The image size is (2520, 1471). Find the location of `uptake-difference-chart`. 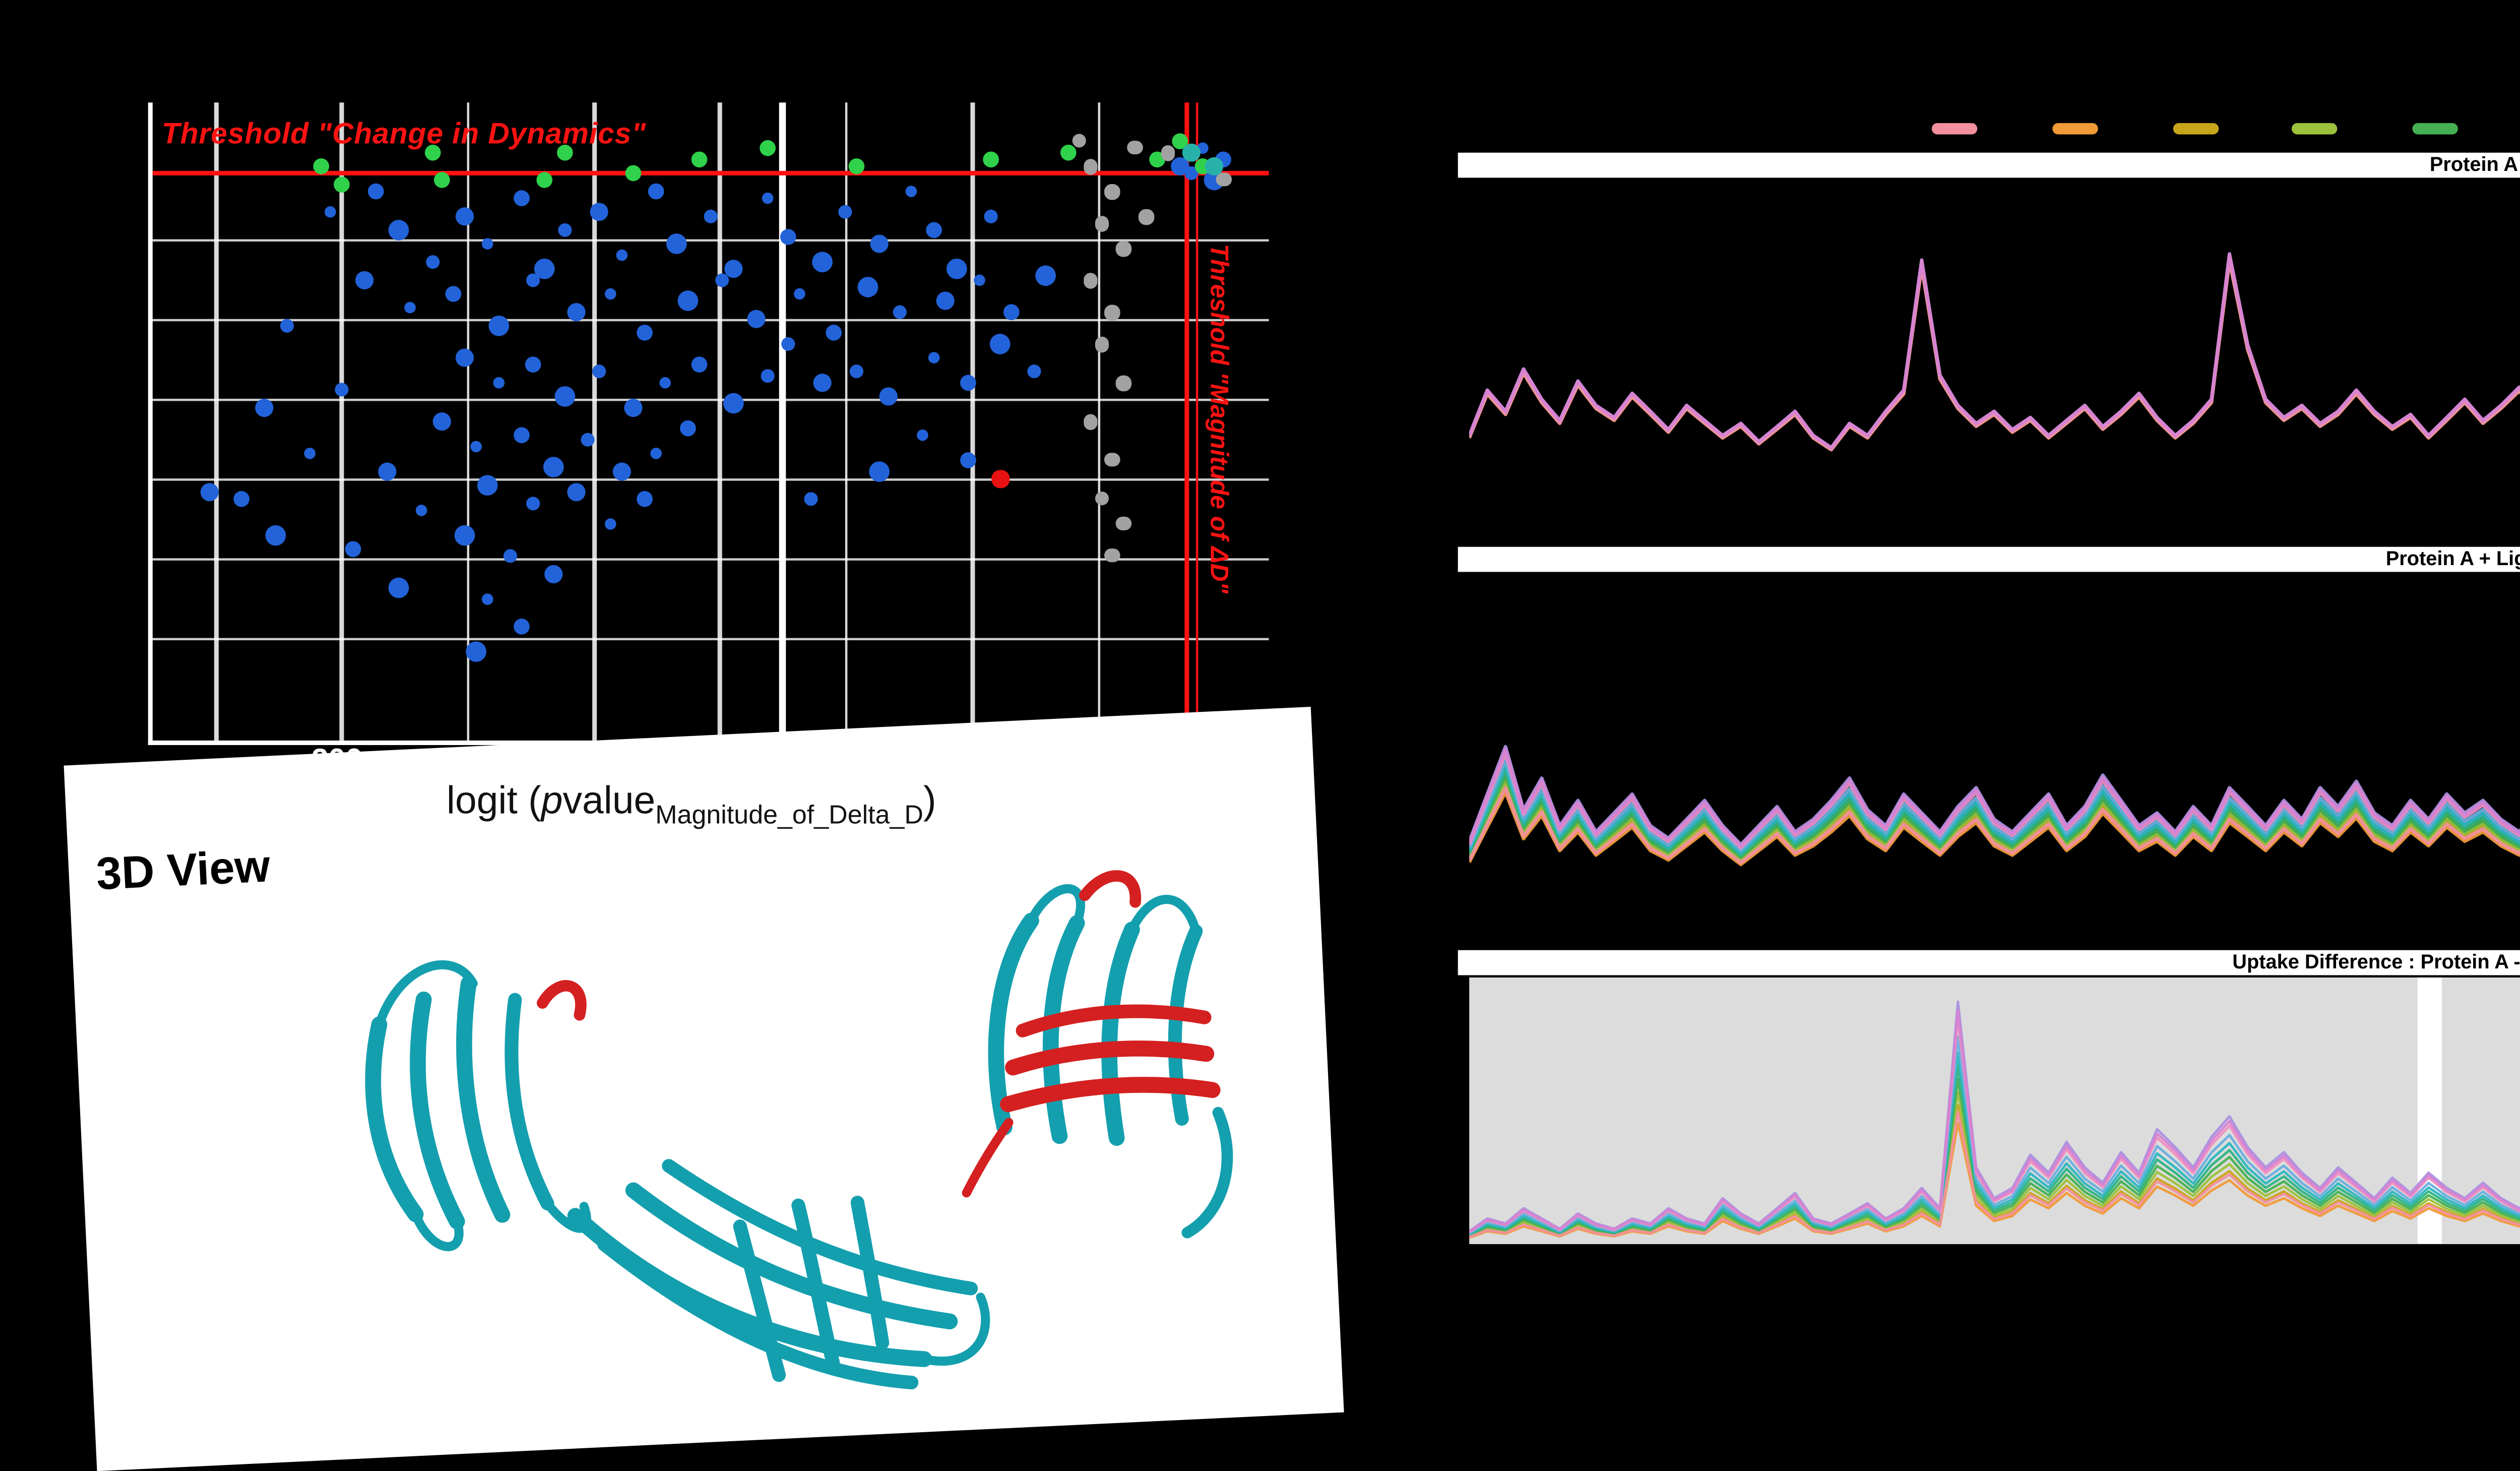

uptake-difference-chart is located at coordinates (1994, 1110).